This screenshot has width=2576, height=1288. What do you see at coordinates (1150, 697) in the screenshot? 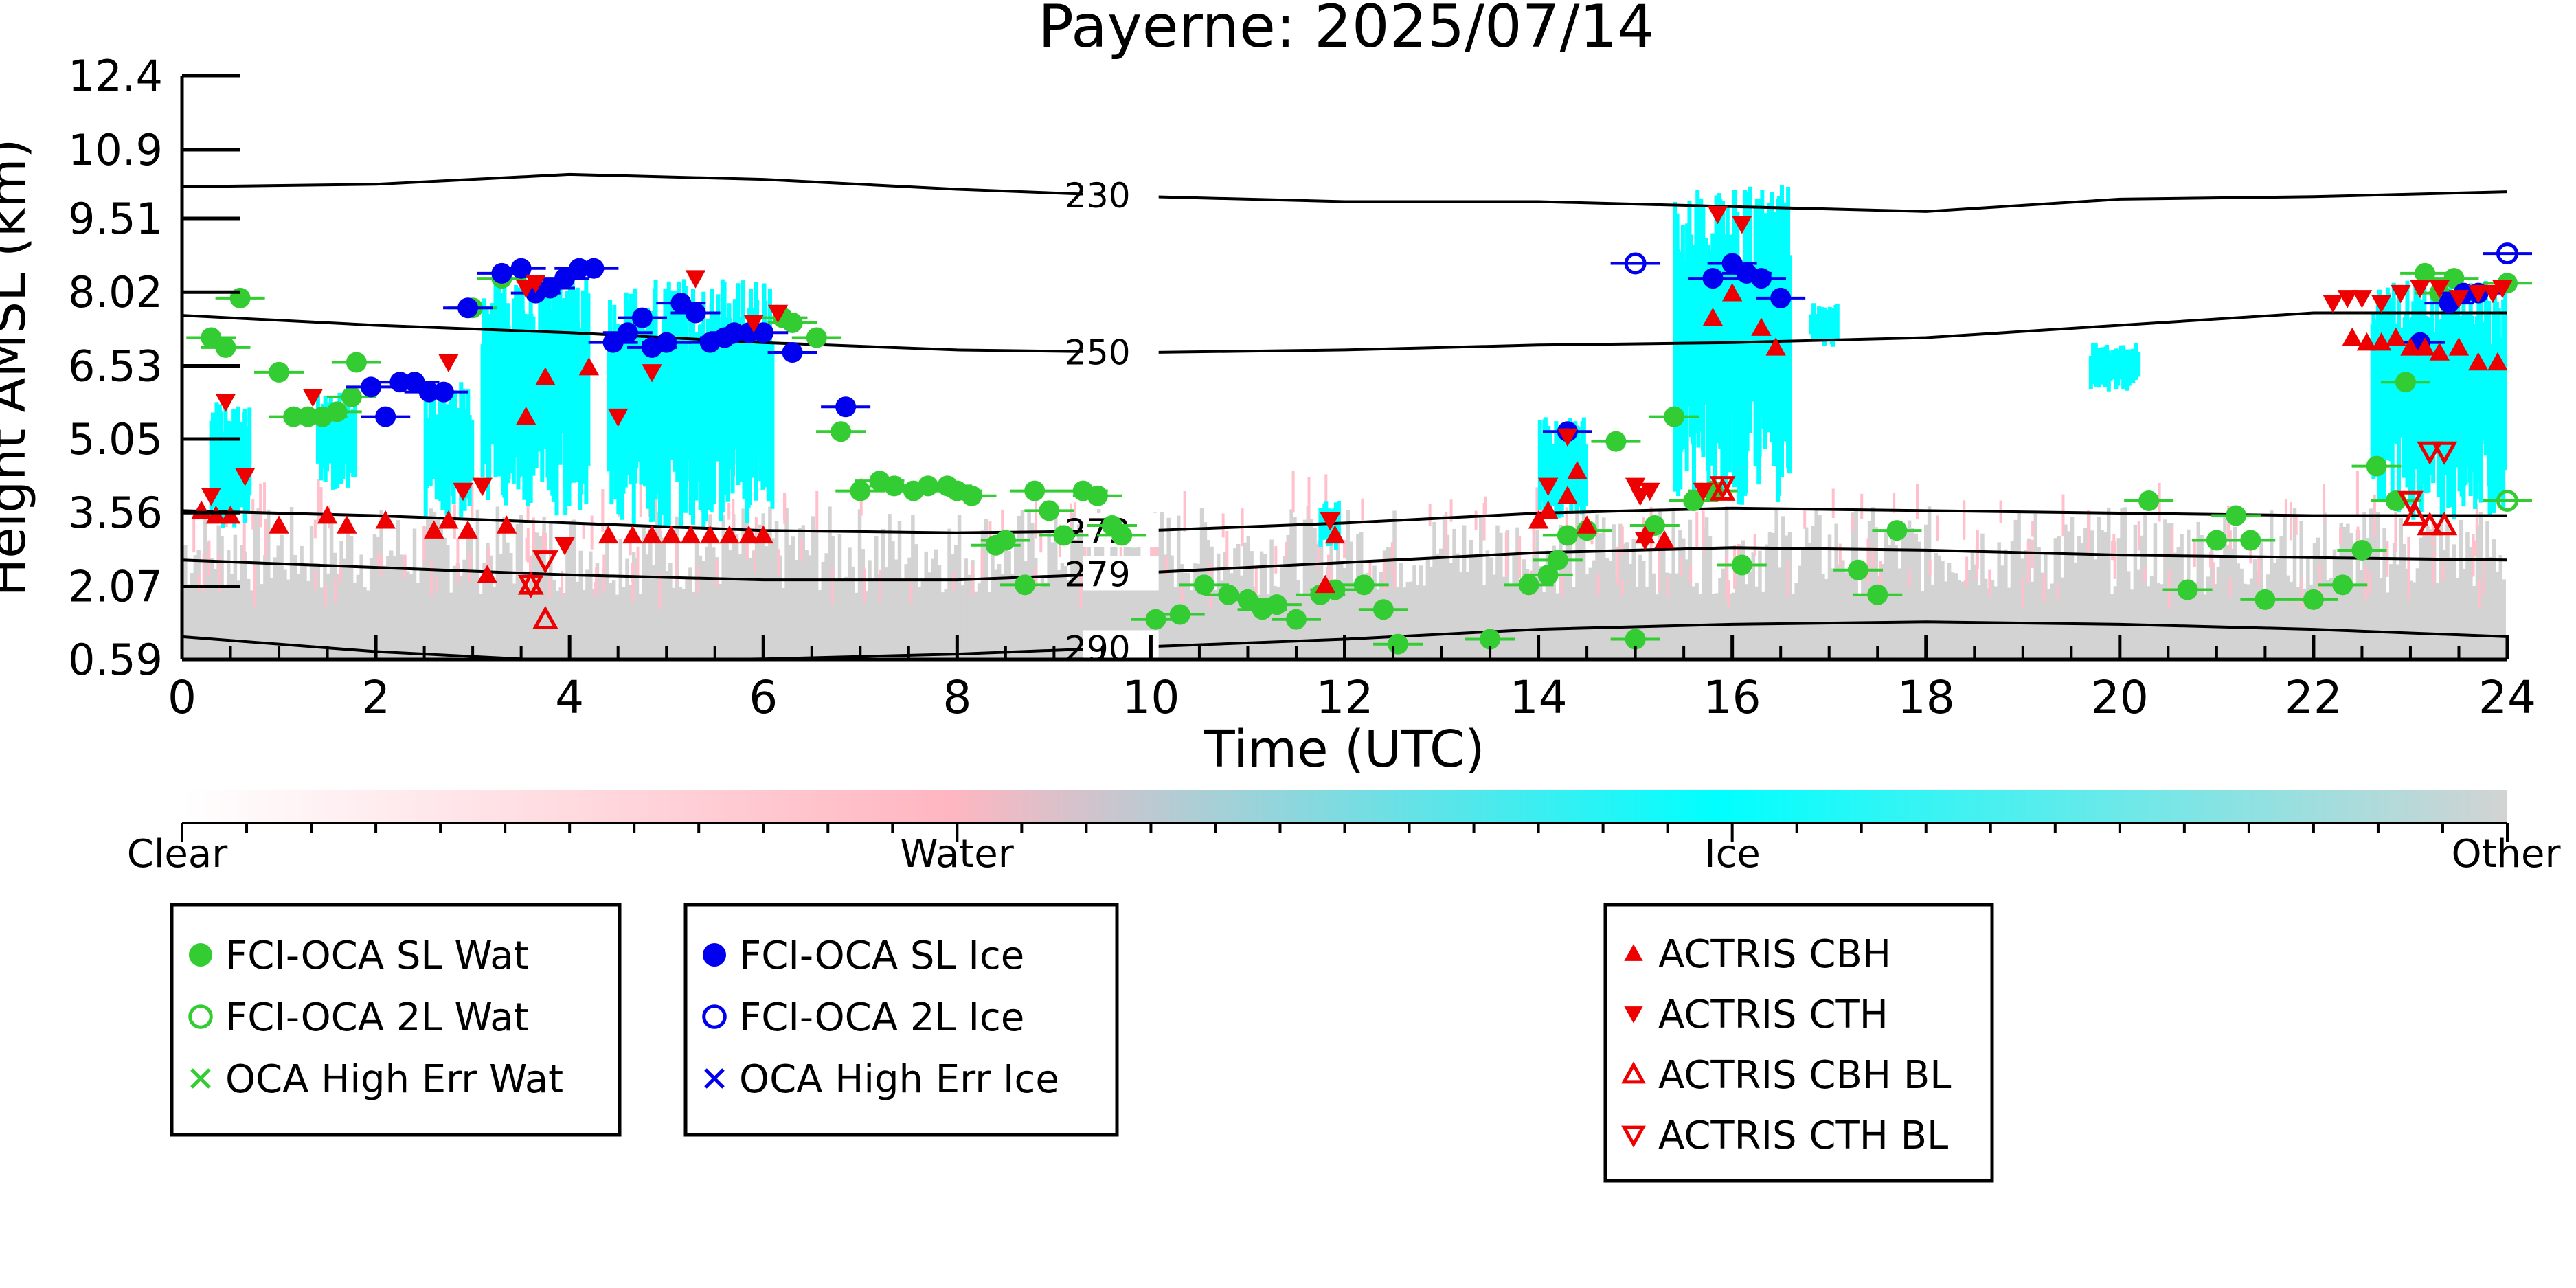
I see `x-tick-label: 10` at bounding box center [1150, 697].